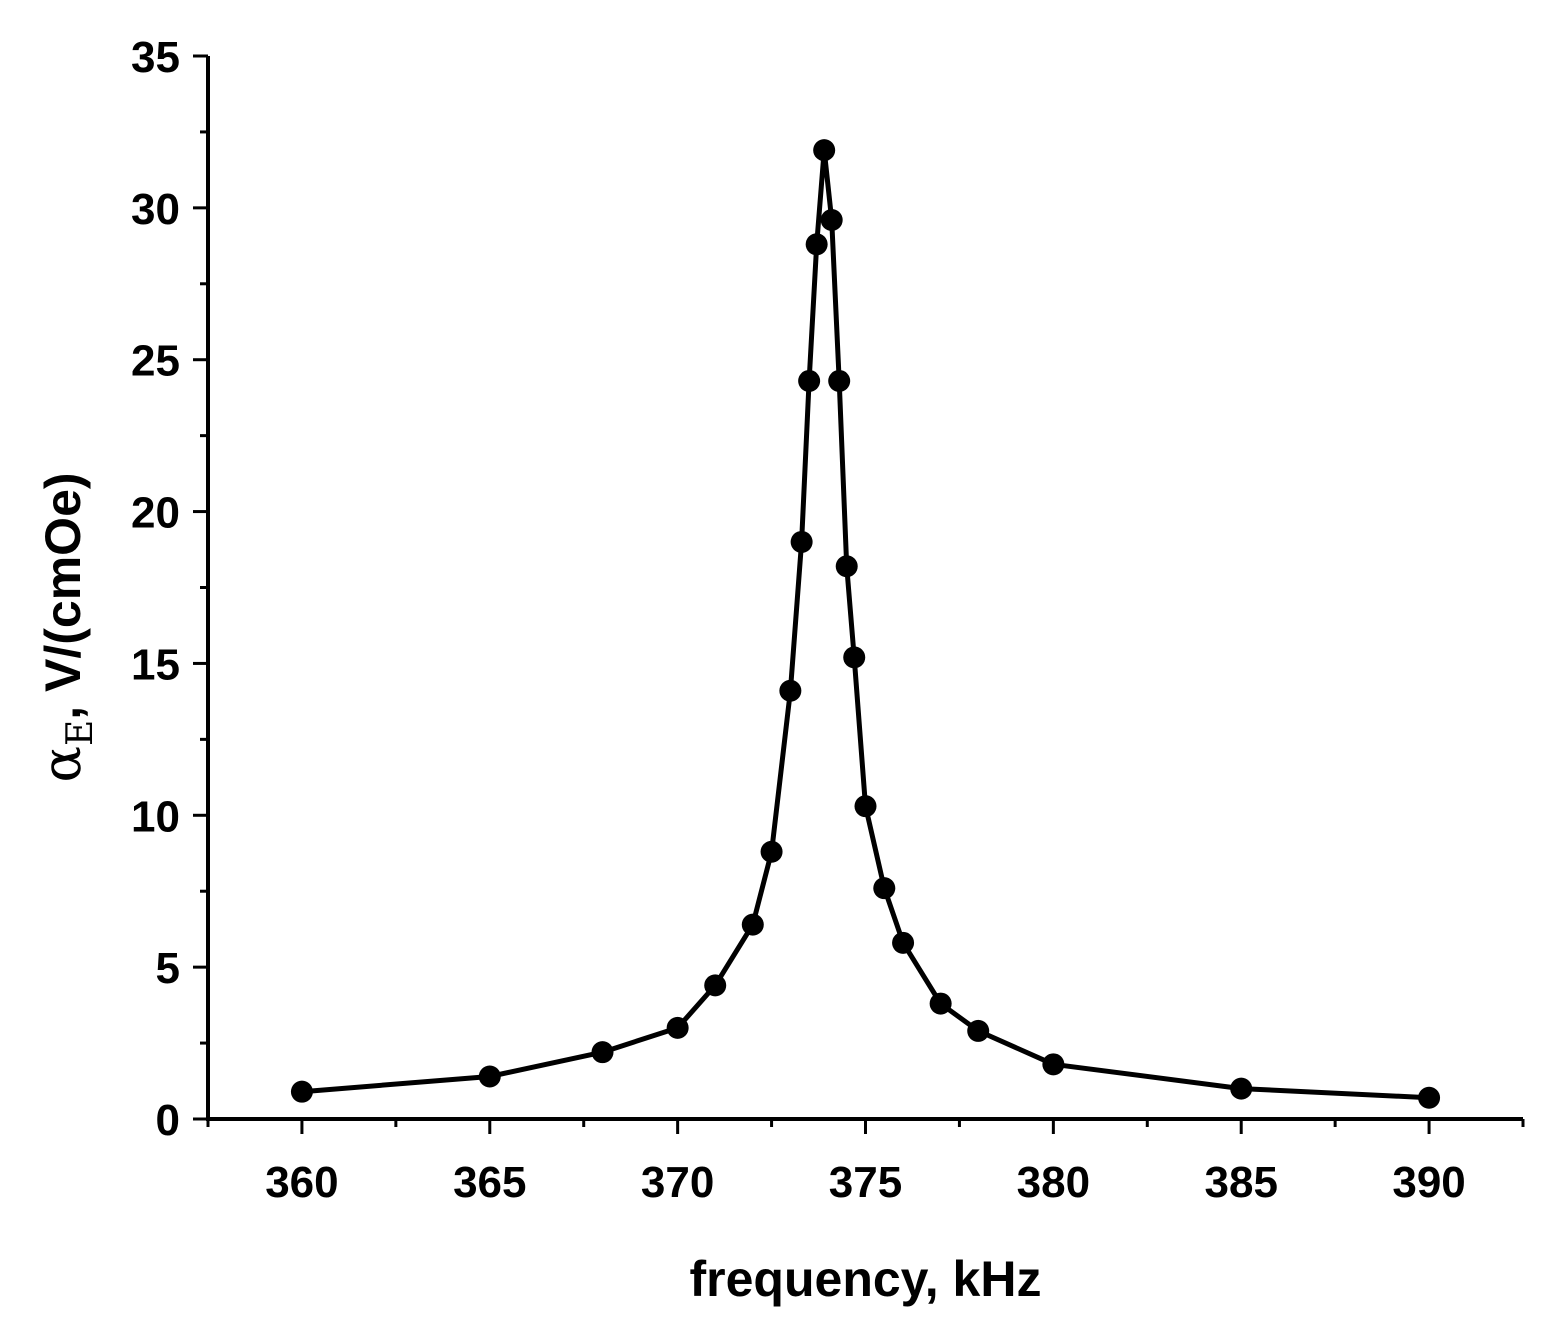 The height and width of the screenshot is (1326, 1544). What do you see at coordinates (155, 57) in the screenshot?
I see `y-tick-label: 35` at bounding box center [155, 57].